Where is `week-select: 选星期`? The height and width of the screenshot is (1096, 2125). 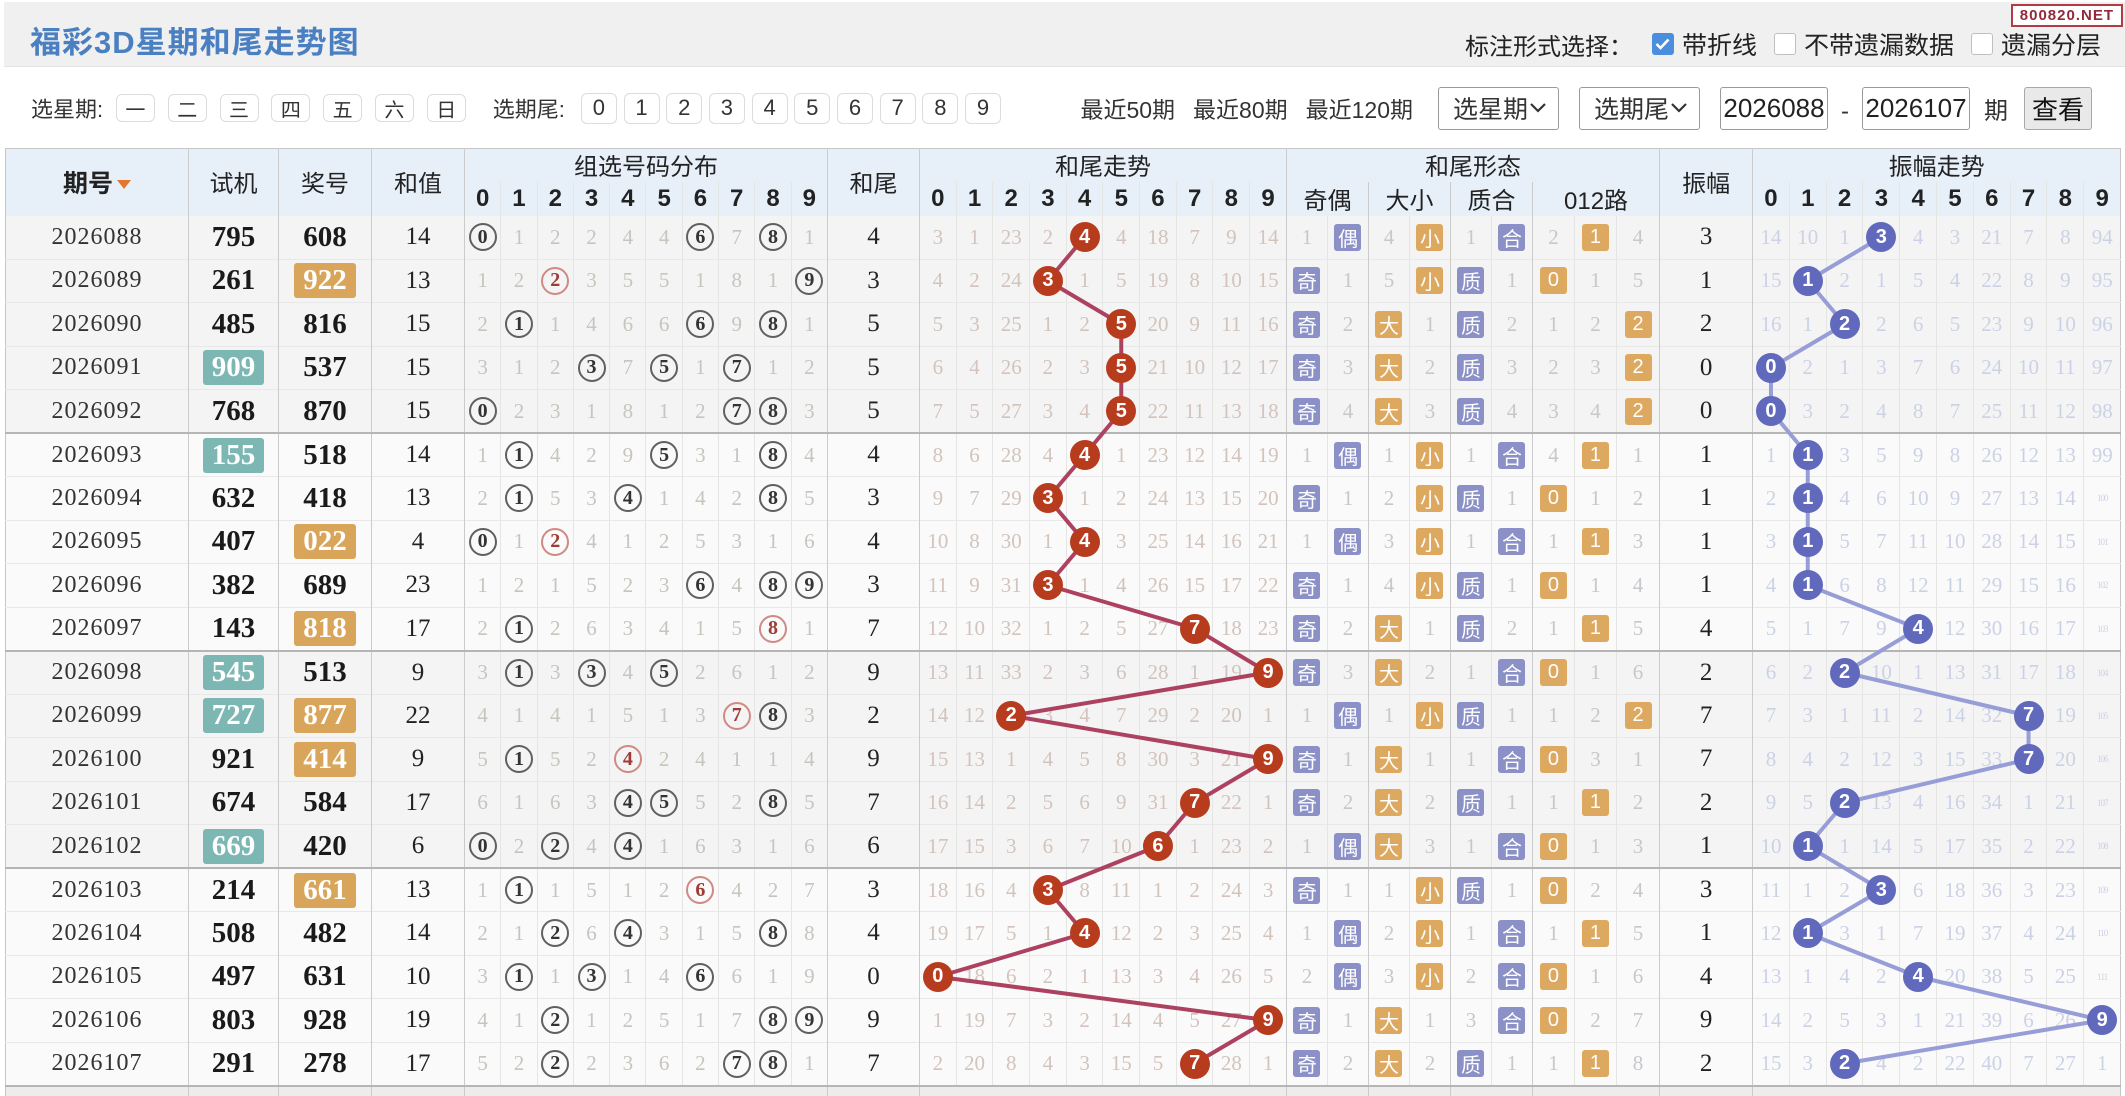
week-select: 选星期 is located at coordinates (1498, 108).